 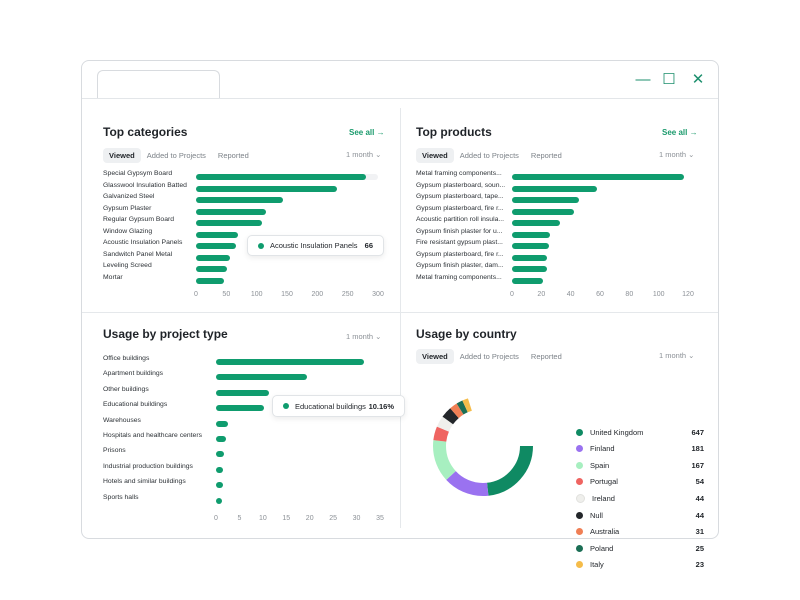 I want to click on legend-item: Spain 167, so click(x=640, y=465).